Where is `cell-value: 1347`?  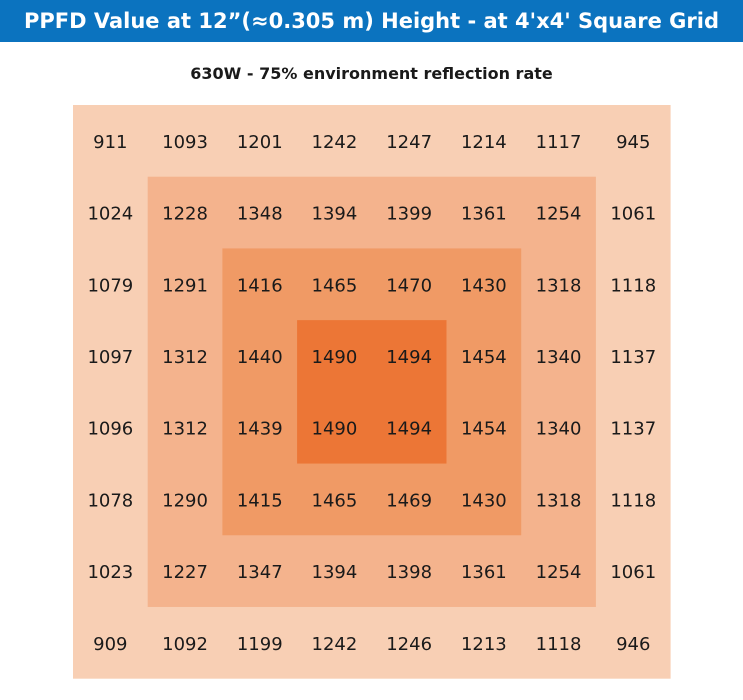
cell-value: 1347 is located at coordinates (260, 572).